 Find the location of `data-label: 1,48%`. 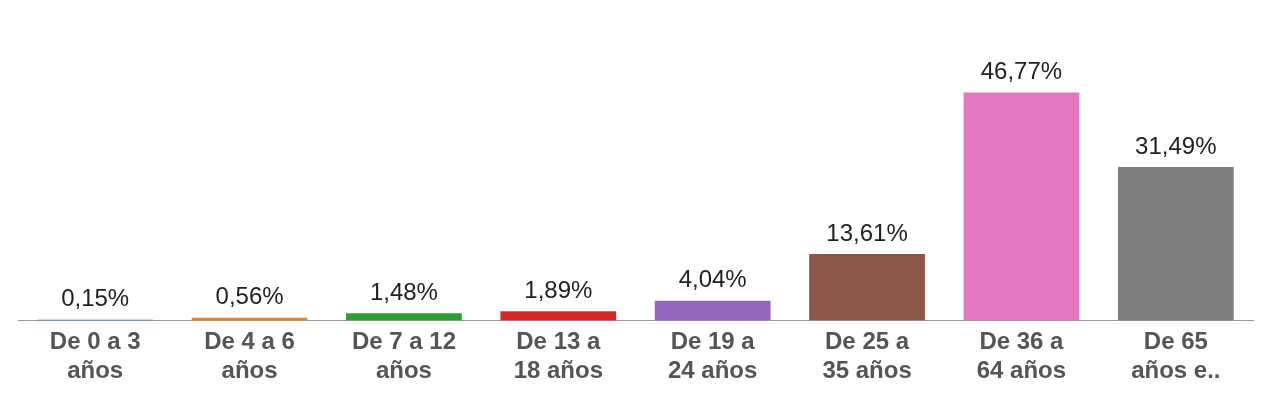

data-label: 1,48% is located at coordinates (403, 291).